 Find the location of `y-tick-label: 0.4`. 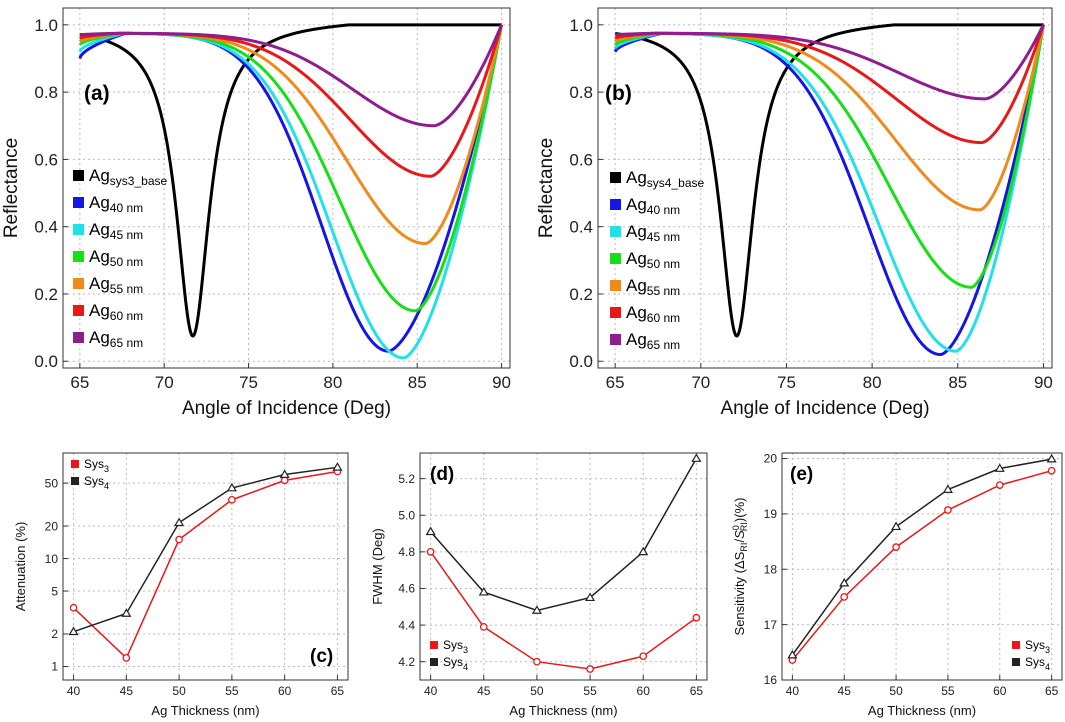

y-tick-label: 0.4 is located at coordinates (46, 227).